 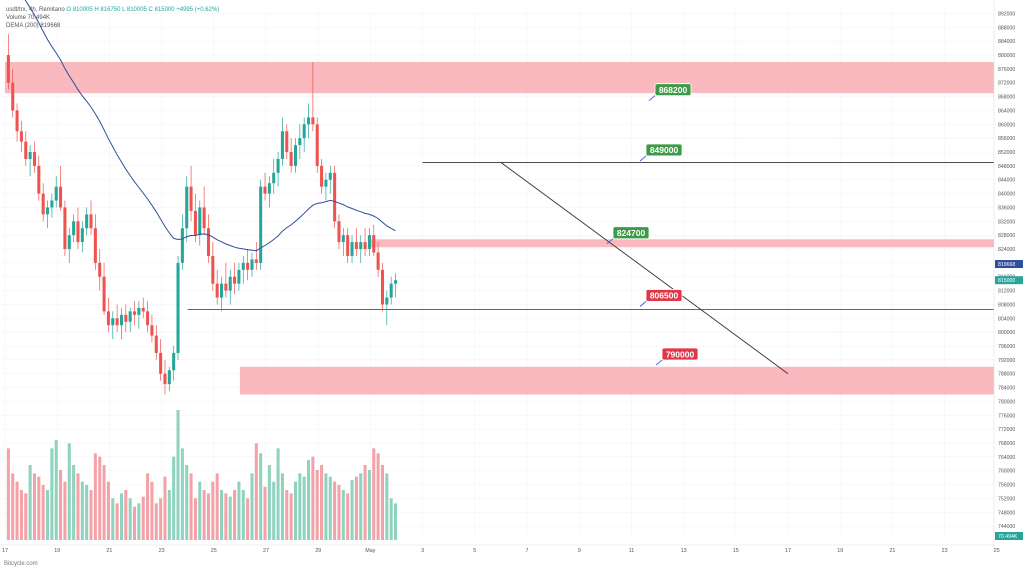 I want to click on time-tick: 17, so click(x=788, y=551).